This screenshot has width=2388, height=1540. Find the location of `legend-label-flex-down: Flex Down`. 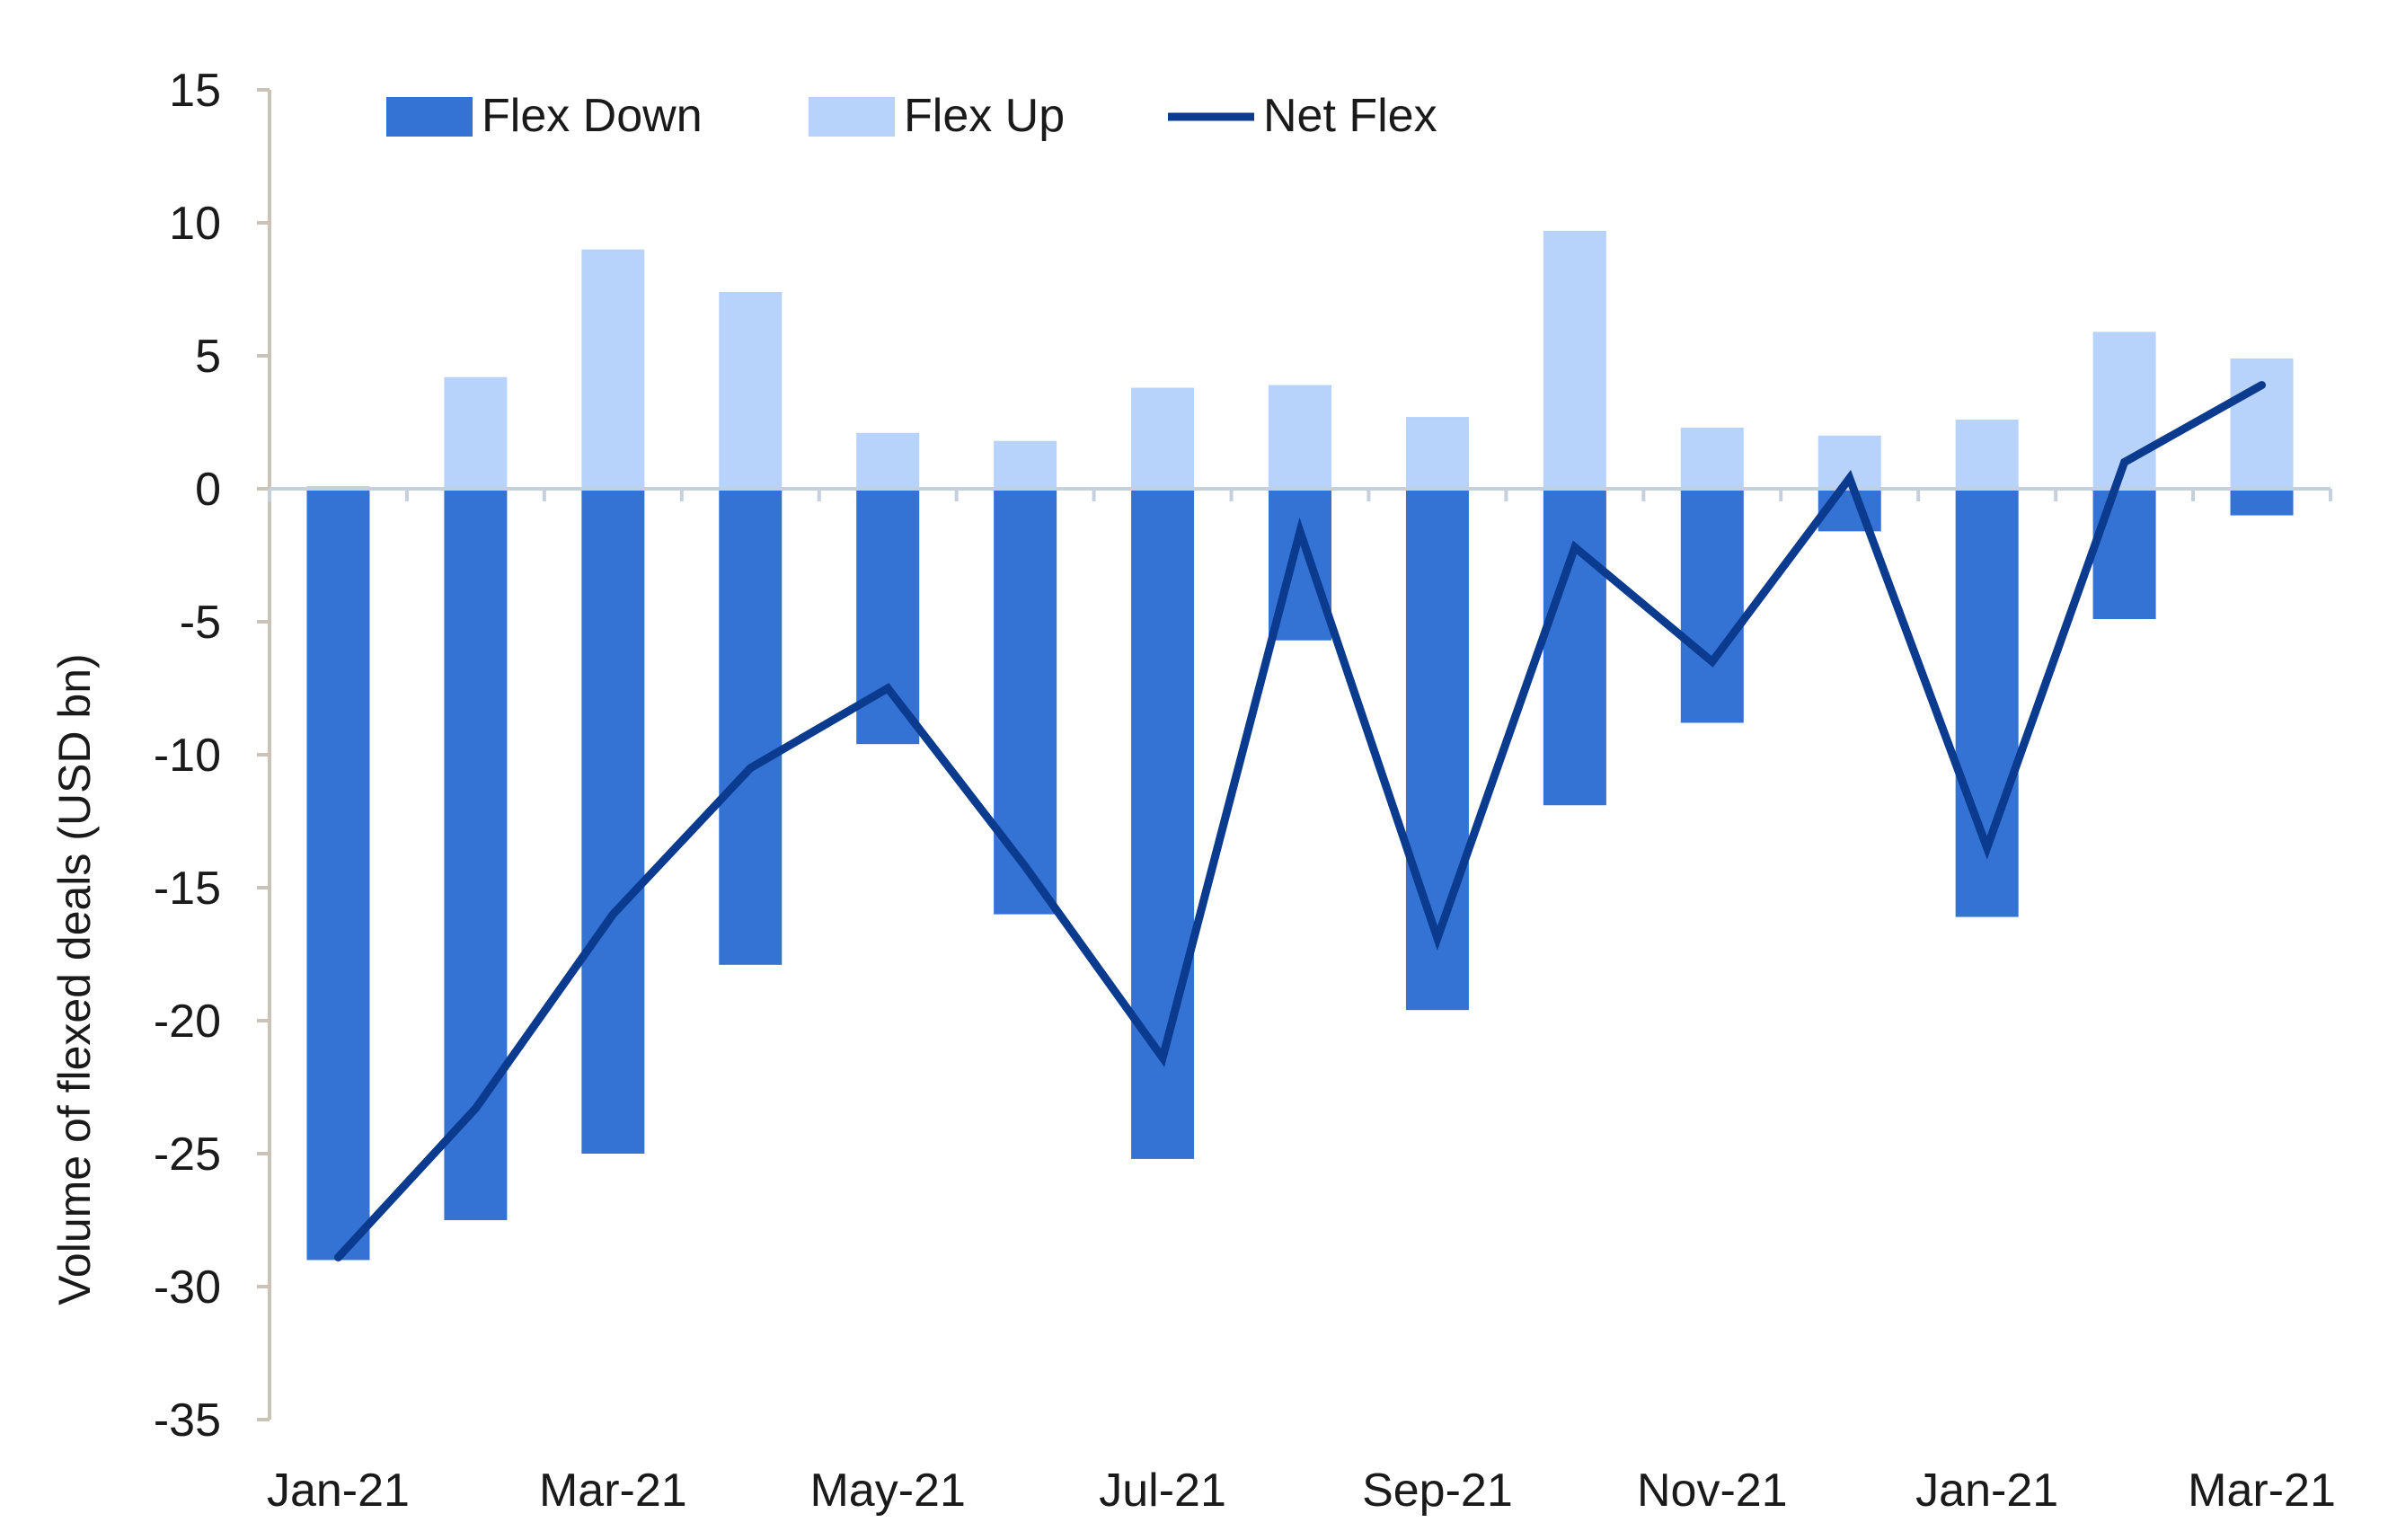

legend-label-flex-down: Flex Down is located at coordinates (592, 116).